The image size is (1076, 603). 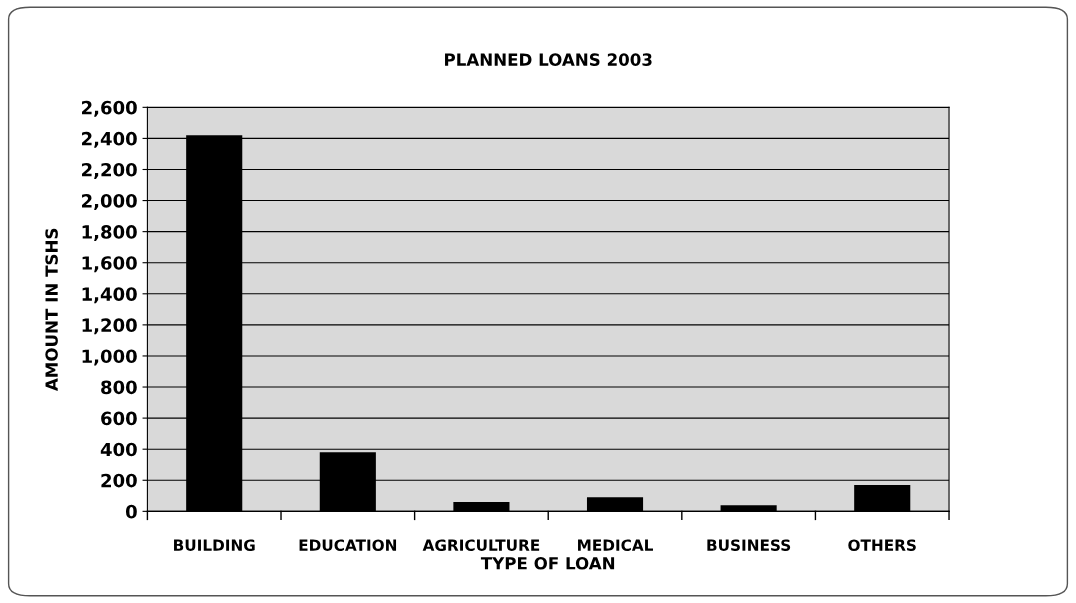 What do you see at coordinates (749, 545) in the screenshot?
I see `x-tick-label: BUSINESS` at bounding box center [749, 545].